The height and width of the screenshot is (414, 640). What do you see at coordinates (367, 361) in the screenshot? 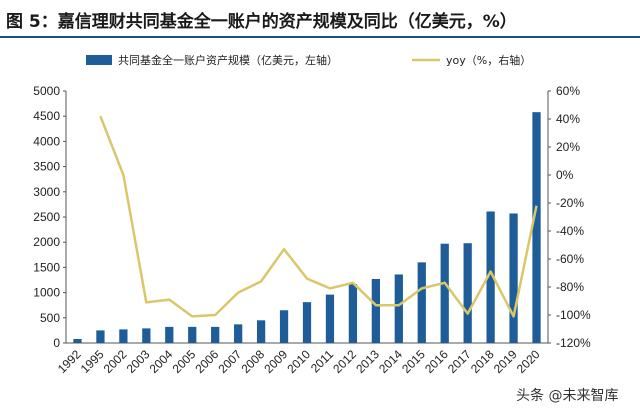
I see `x-tick-label: 2013` at bounding box center [367, 361].